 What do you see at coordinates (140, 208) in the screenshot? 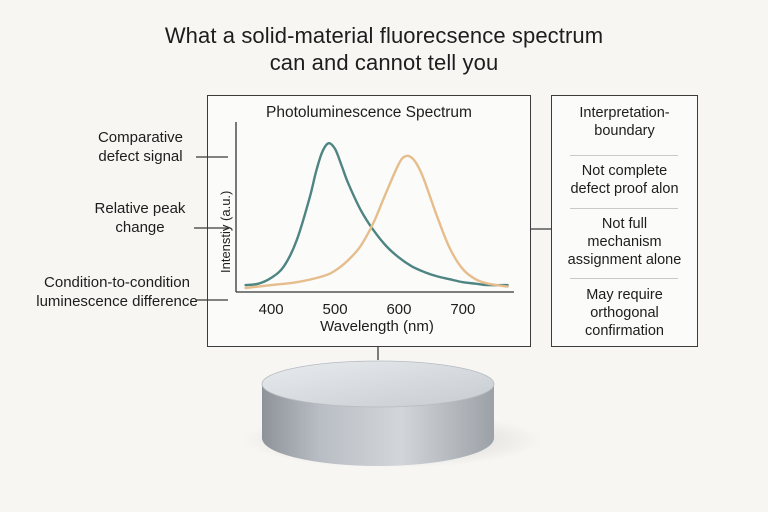
I see `label-line: Relative peak` at bounding box center [140, 208].